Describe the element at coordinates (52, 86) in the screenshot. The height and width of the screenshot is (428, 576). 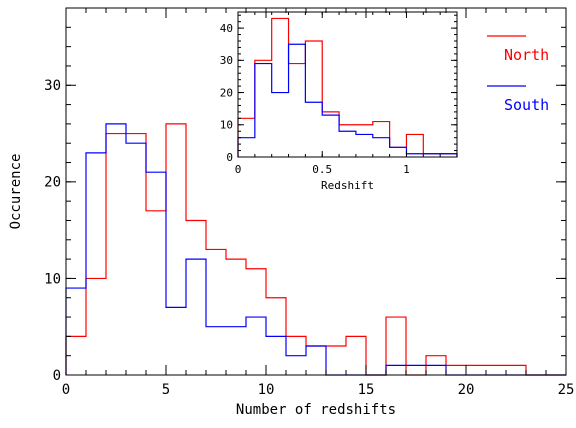
I see `main-y-tick-label: 30` at that location.